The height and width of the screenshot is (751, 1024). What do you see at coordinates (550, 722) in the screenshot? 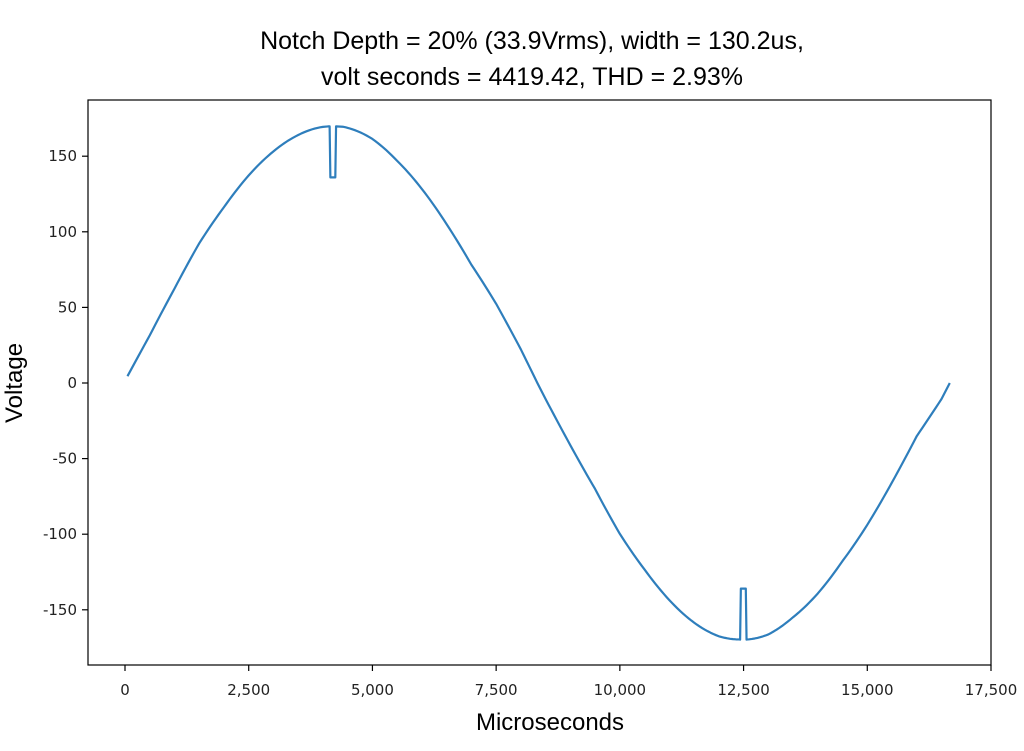
I see `x-axis-label: Microseconds` at bounding box center [550, 722].